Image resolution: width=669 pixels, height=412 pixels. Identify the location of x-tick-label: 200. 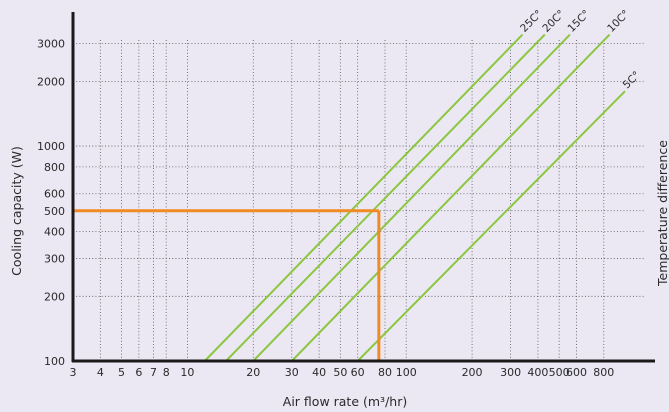
(472, 372).